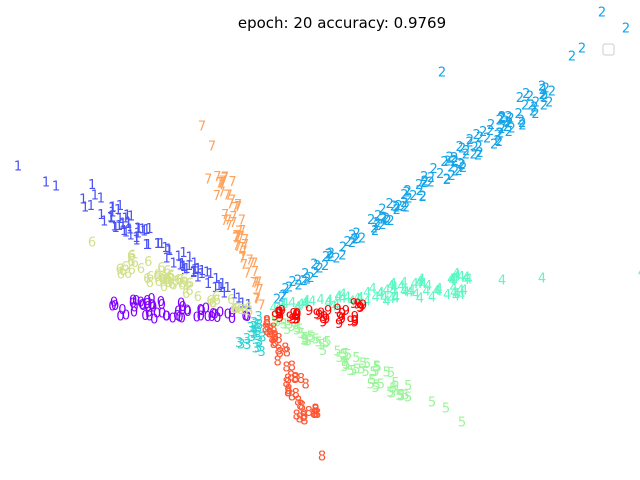 Image resolution: width=640 pixels, height=480 pixels. I want to click on outlier-point-class-8: 8, so click(322, 457).